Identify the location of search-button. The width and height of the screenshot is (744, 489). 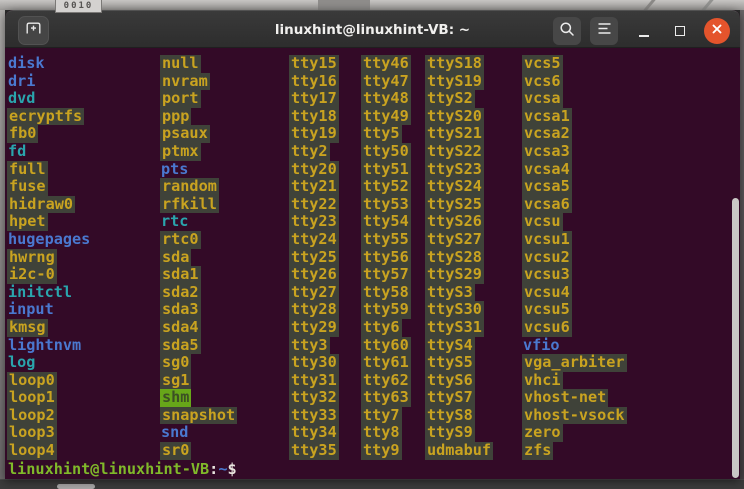
(567, 30).